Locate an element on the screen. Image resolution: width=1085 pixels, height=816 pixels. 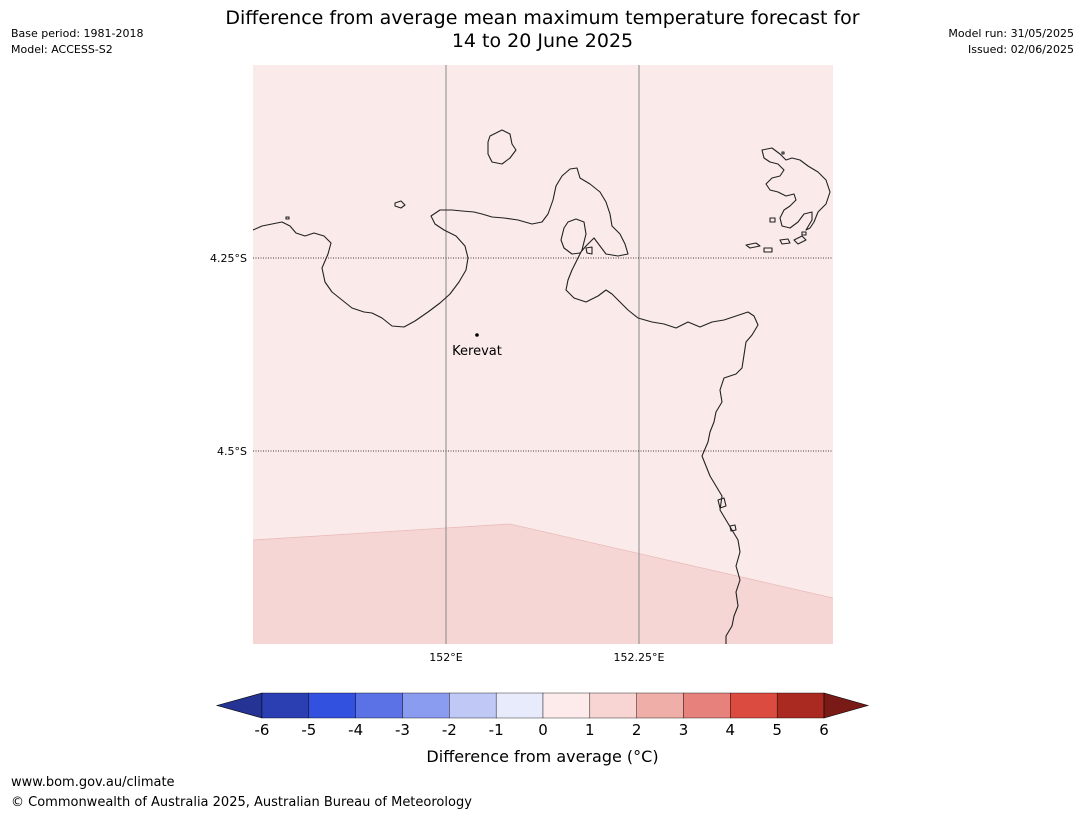
colorbar: -6 -5 -4 -3 -2 -1 0 1 2 3 4 5 6 is located at coordinates (542, 715).